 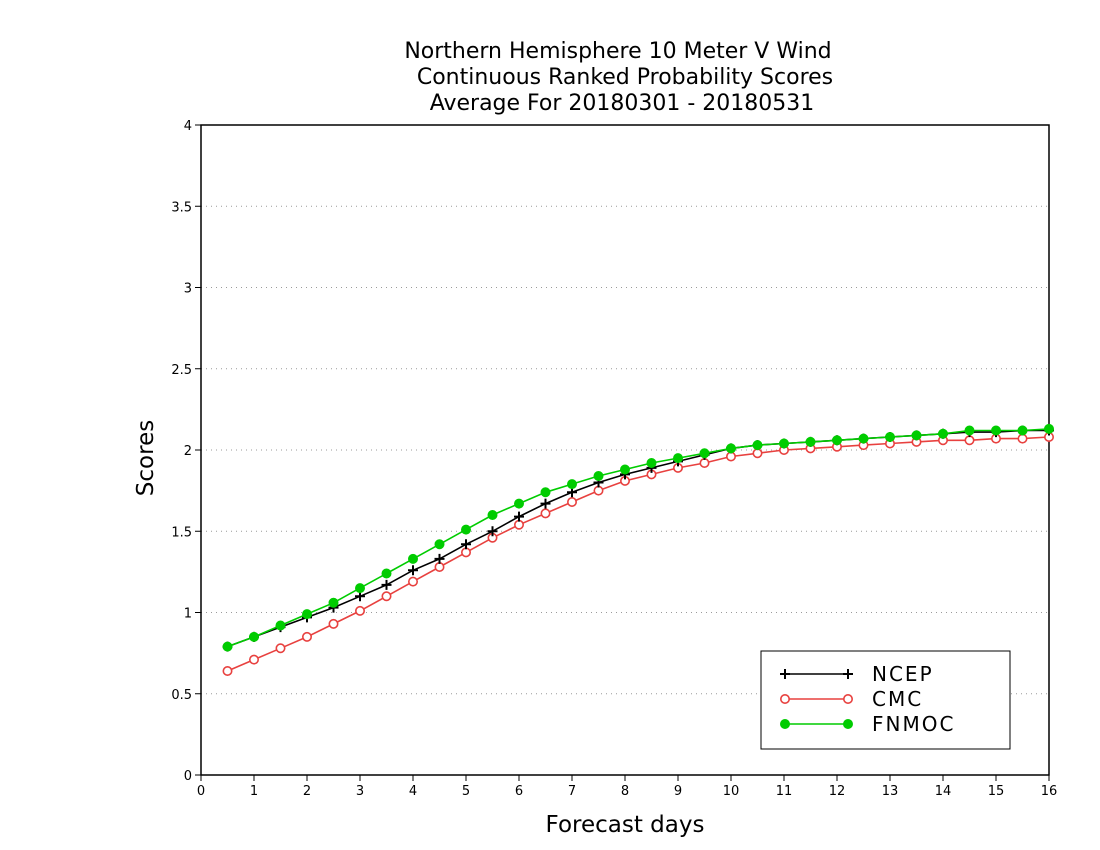 What do you see at coordinates (413, 791) in the screenshot?
I see `x-tick-label: 4` at bounding box center [413, 791].